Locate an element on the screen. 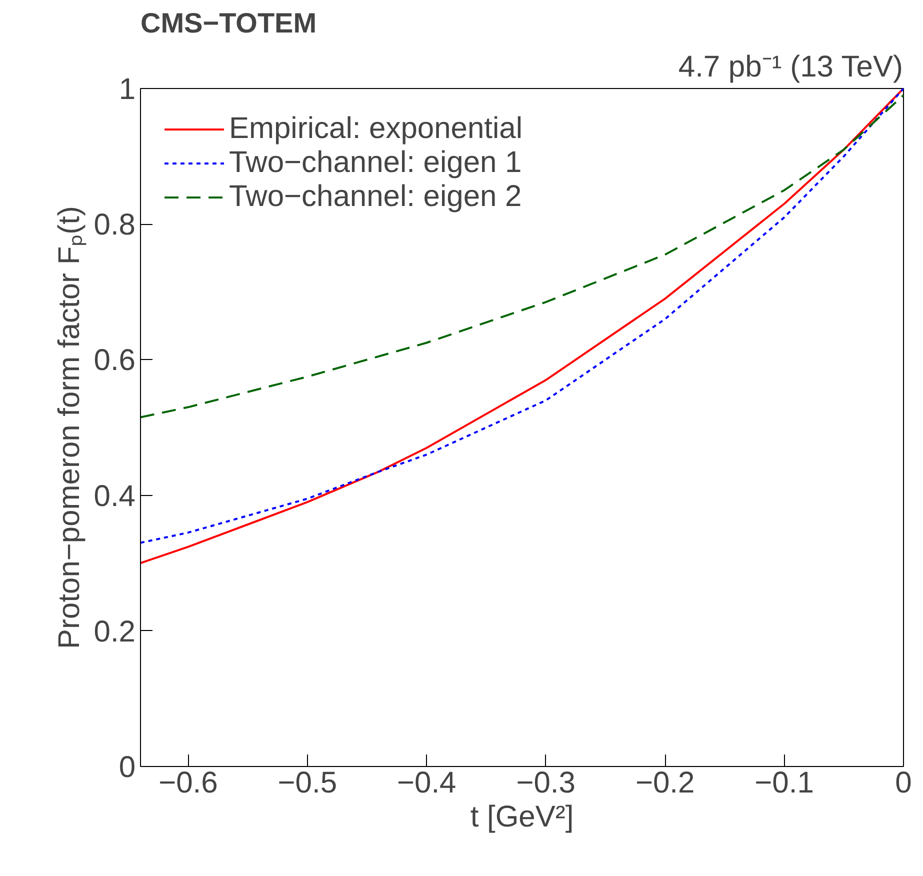  y-tick-label: 0.6 is located at coordinates (115, 361).